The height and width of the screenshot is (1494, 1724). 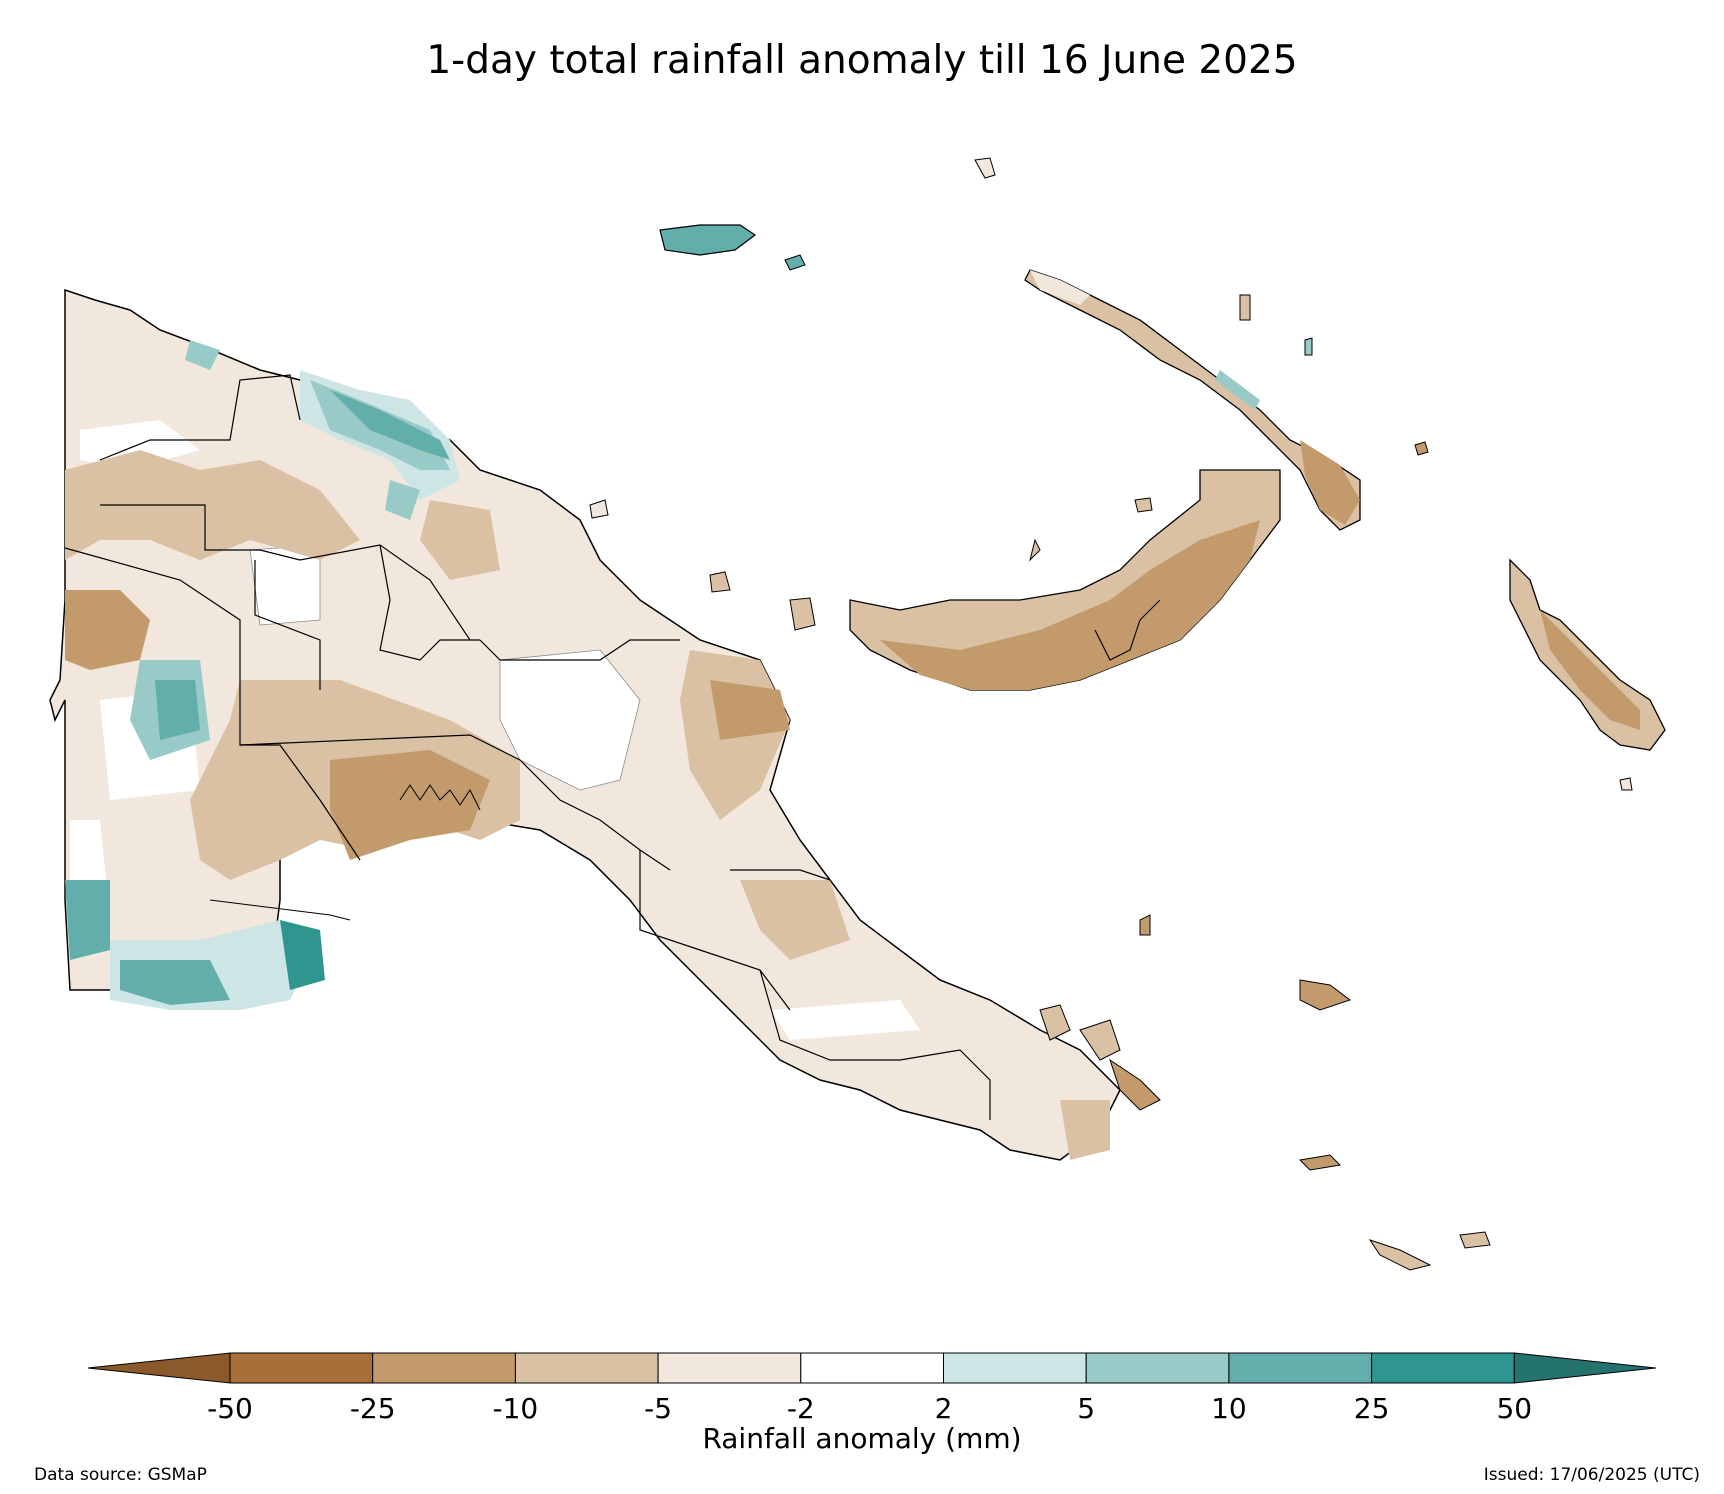 I want to click on colorbar-tick: -2, so click(x=800, y=1408).